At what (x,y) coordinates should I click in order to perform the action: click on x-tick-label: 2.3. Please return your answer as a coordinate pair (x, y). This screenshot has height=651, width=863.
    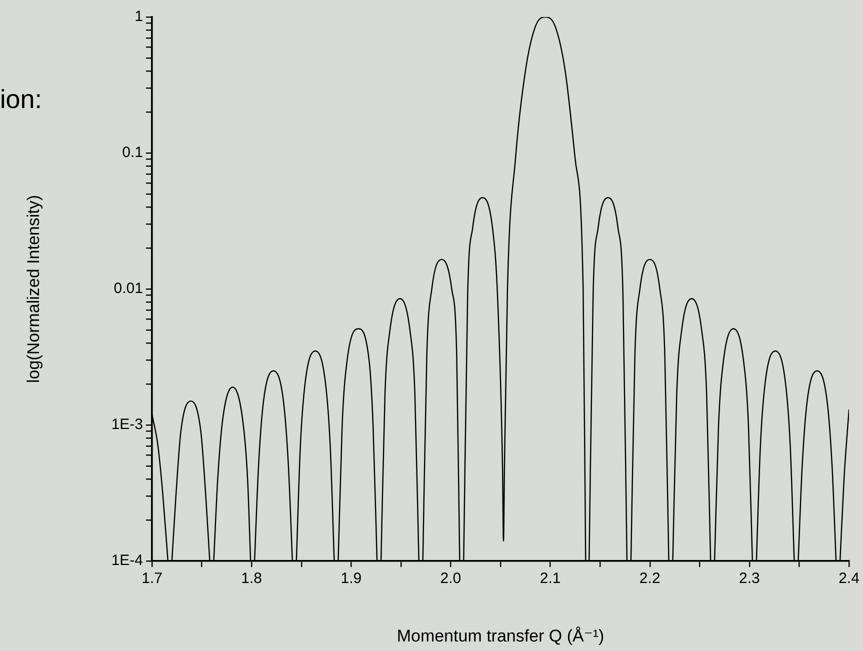
    Looking at the image, I should click on (749, 579).